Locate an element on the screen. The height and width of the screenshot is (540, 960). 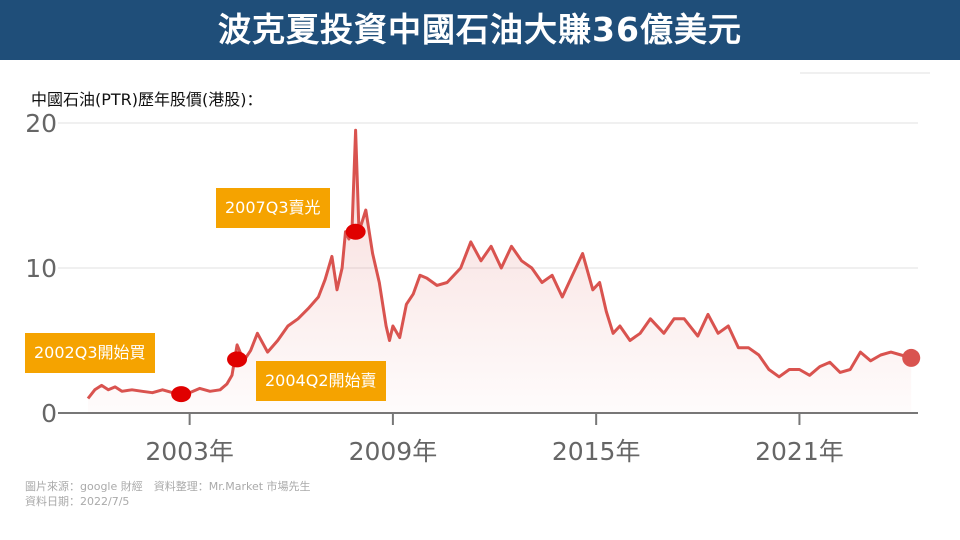
x-tick-label: 2021年 is located at coordinates (799, 451).